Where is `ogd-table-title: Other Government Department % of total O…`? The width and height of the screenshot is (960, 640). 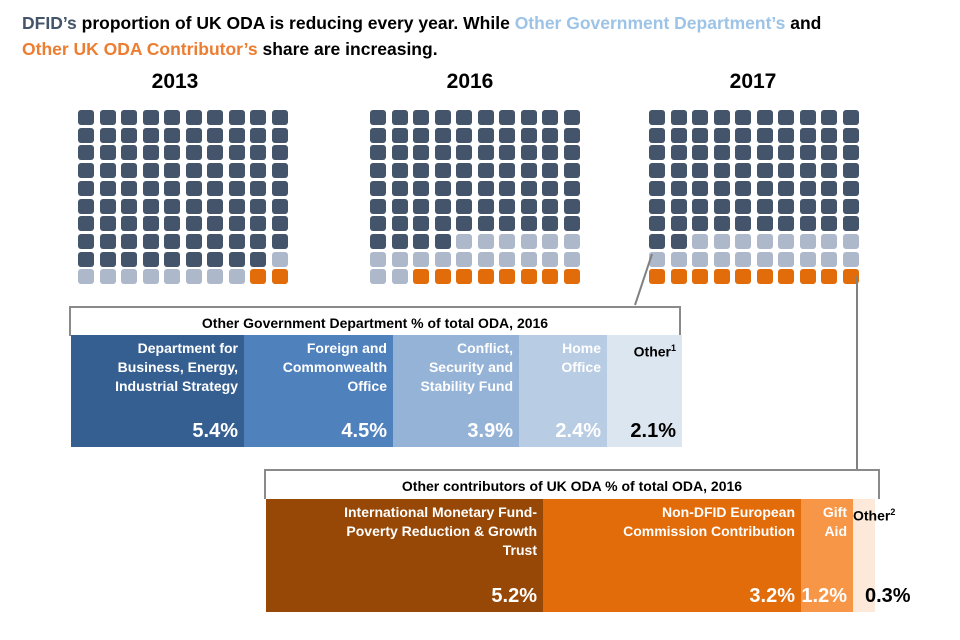
ogd-table-title: Other Government Department % of total O… is located at coordinates (375, 321).